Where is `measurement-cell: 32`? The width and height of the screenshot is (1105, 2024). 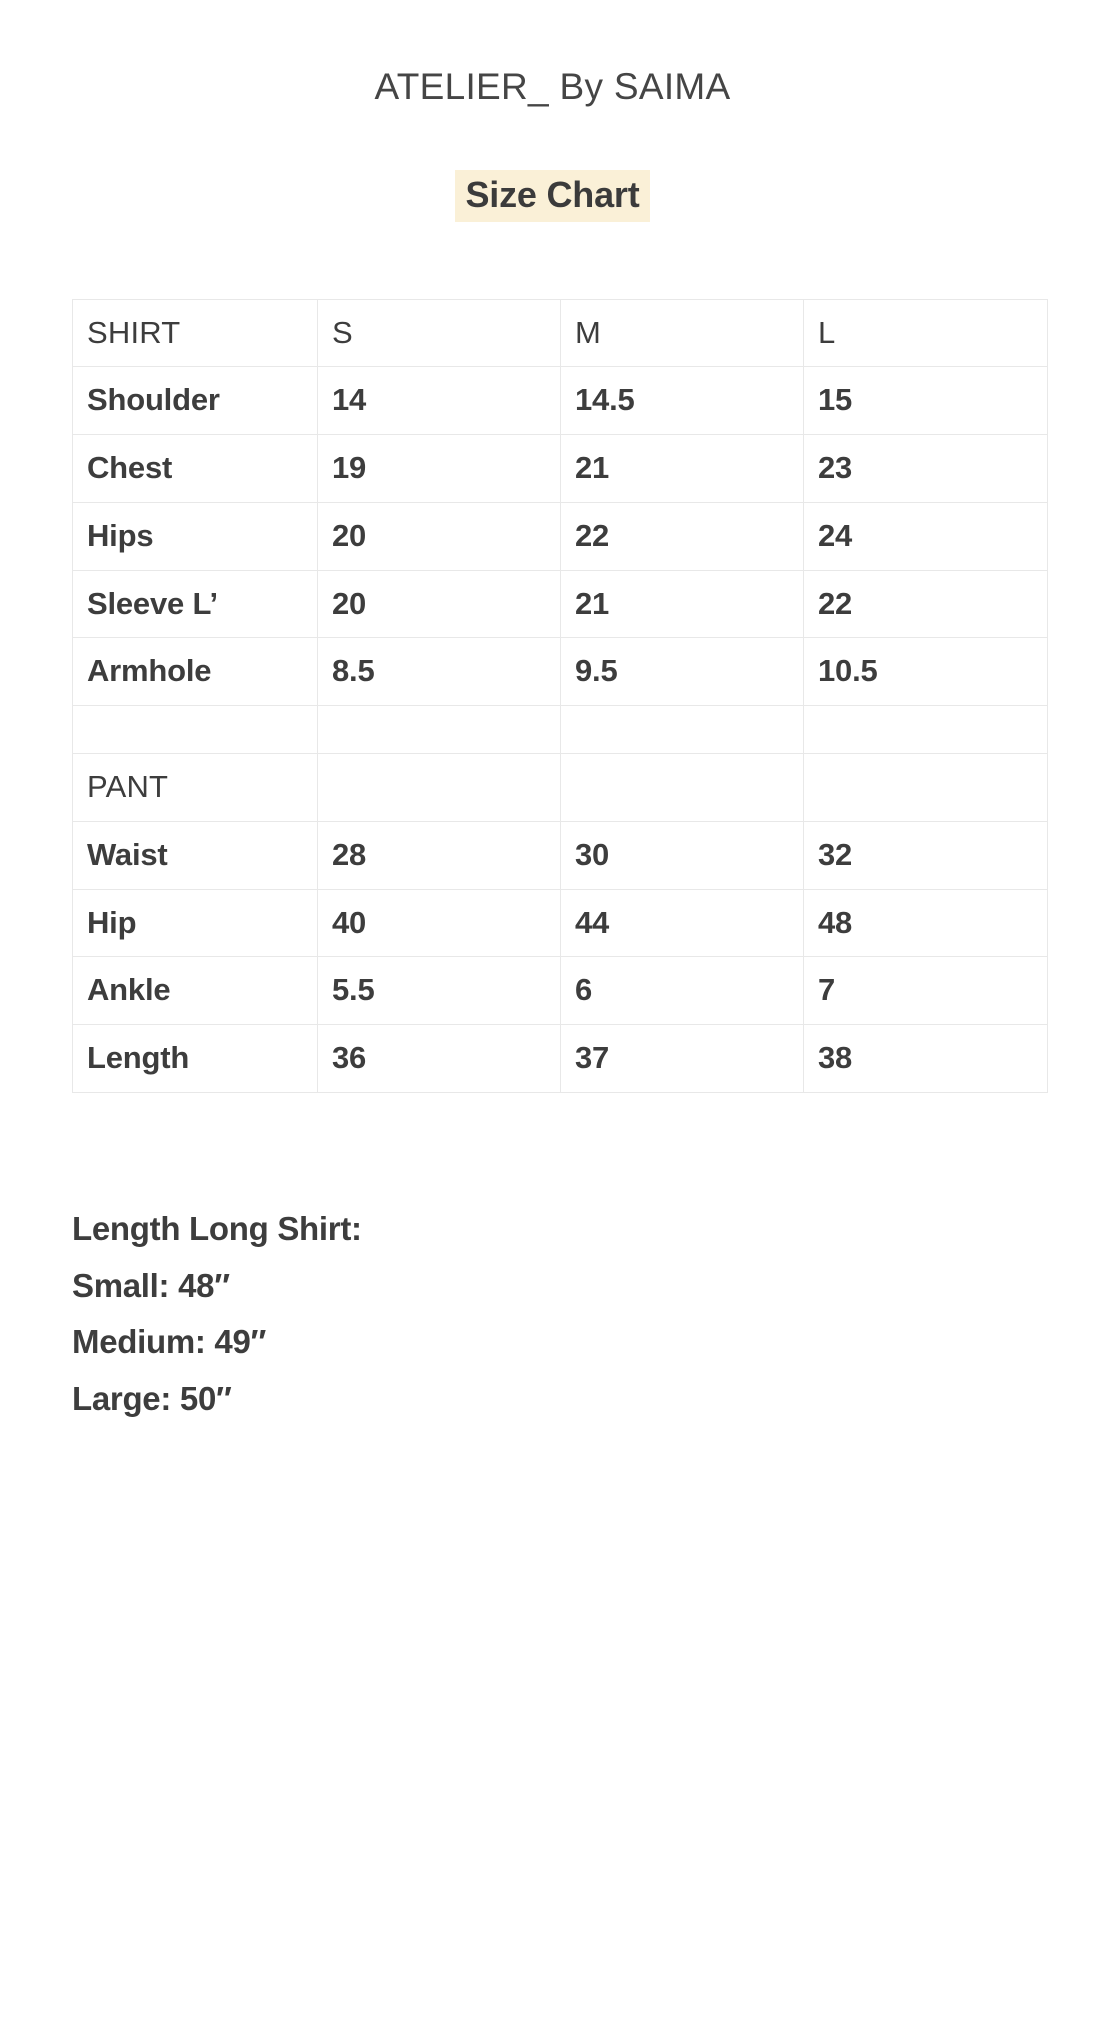
measurement-cell: 32 is located at coordinates (925, 855).